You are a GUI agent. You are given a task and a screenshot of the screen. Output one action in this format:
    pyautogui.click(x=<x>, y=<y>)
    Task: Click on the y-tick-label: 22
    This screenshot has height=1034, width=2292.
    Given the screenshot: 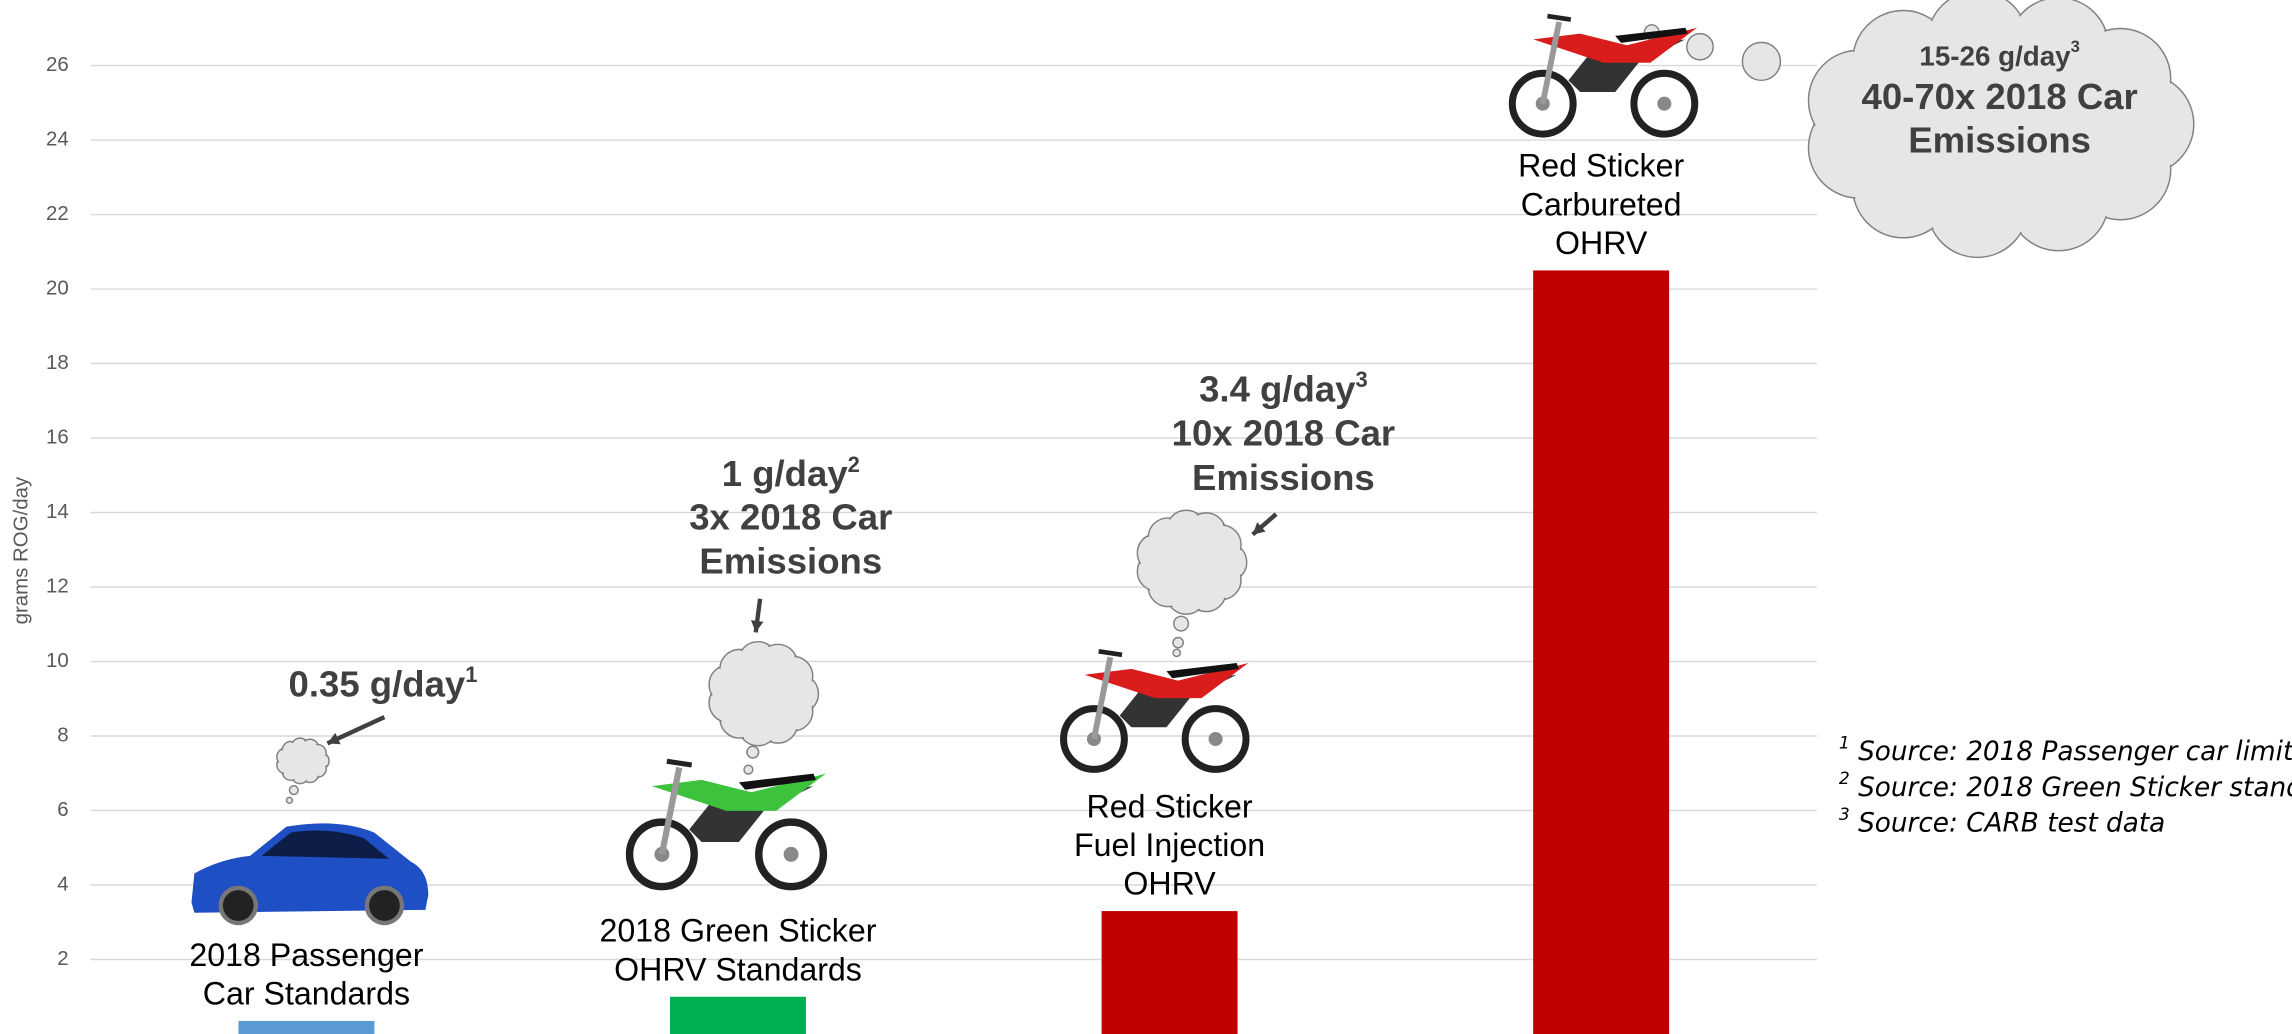 What is the action you would take?
    pyautogui.click(x=57, y=213)
    